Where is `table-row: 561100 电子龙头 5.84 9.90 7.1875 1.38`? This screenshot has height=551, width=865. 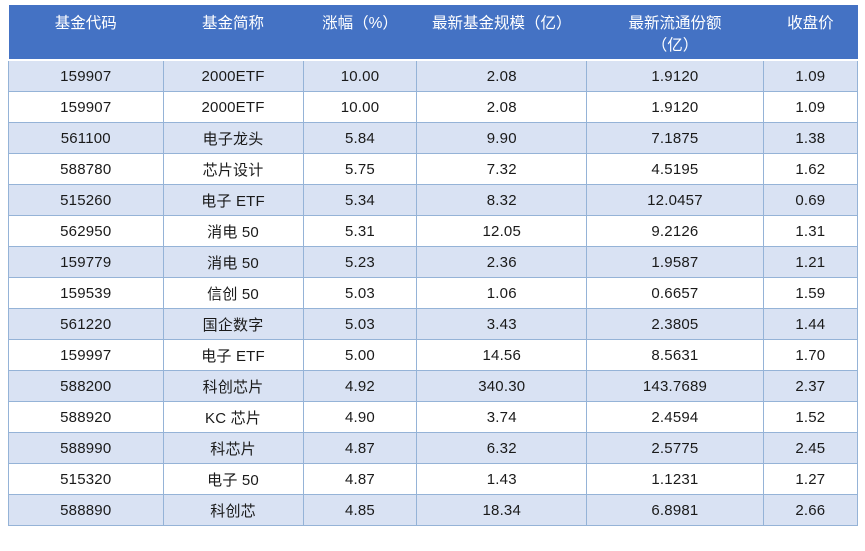
table-row: 561100 电子龙头 5.84 9.90 7.1875 1.38 is located at coordinates (433, 138).